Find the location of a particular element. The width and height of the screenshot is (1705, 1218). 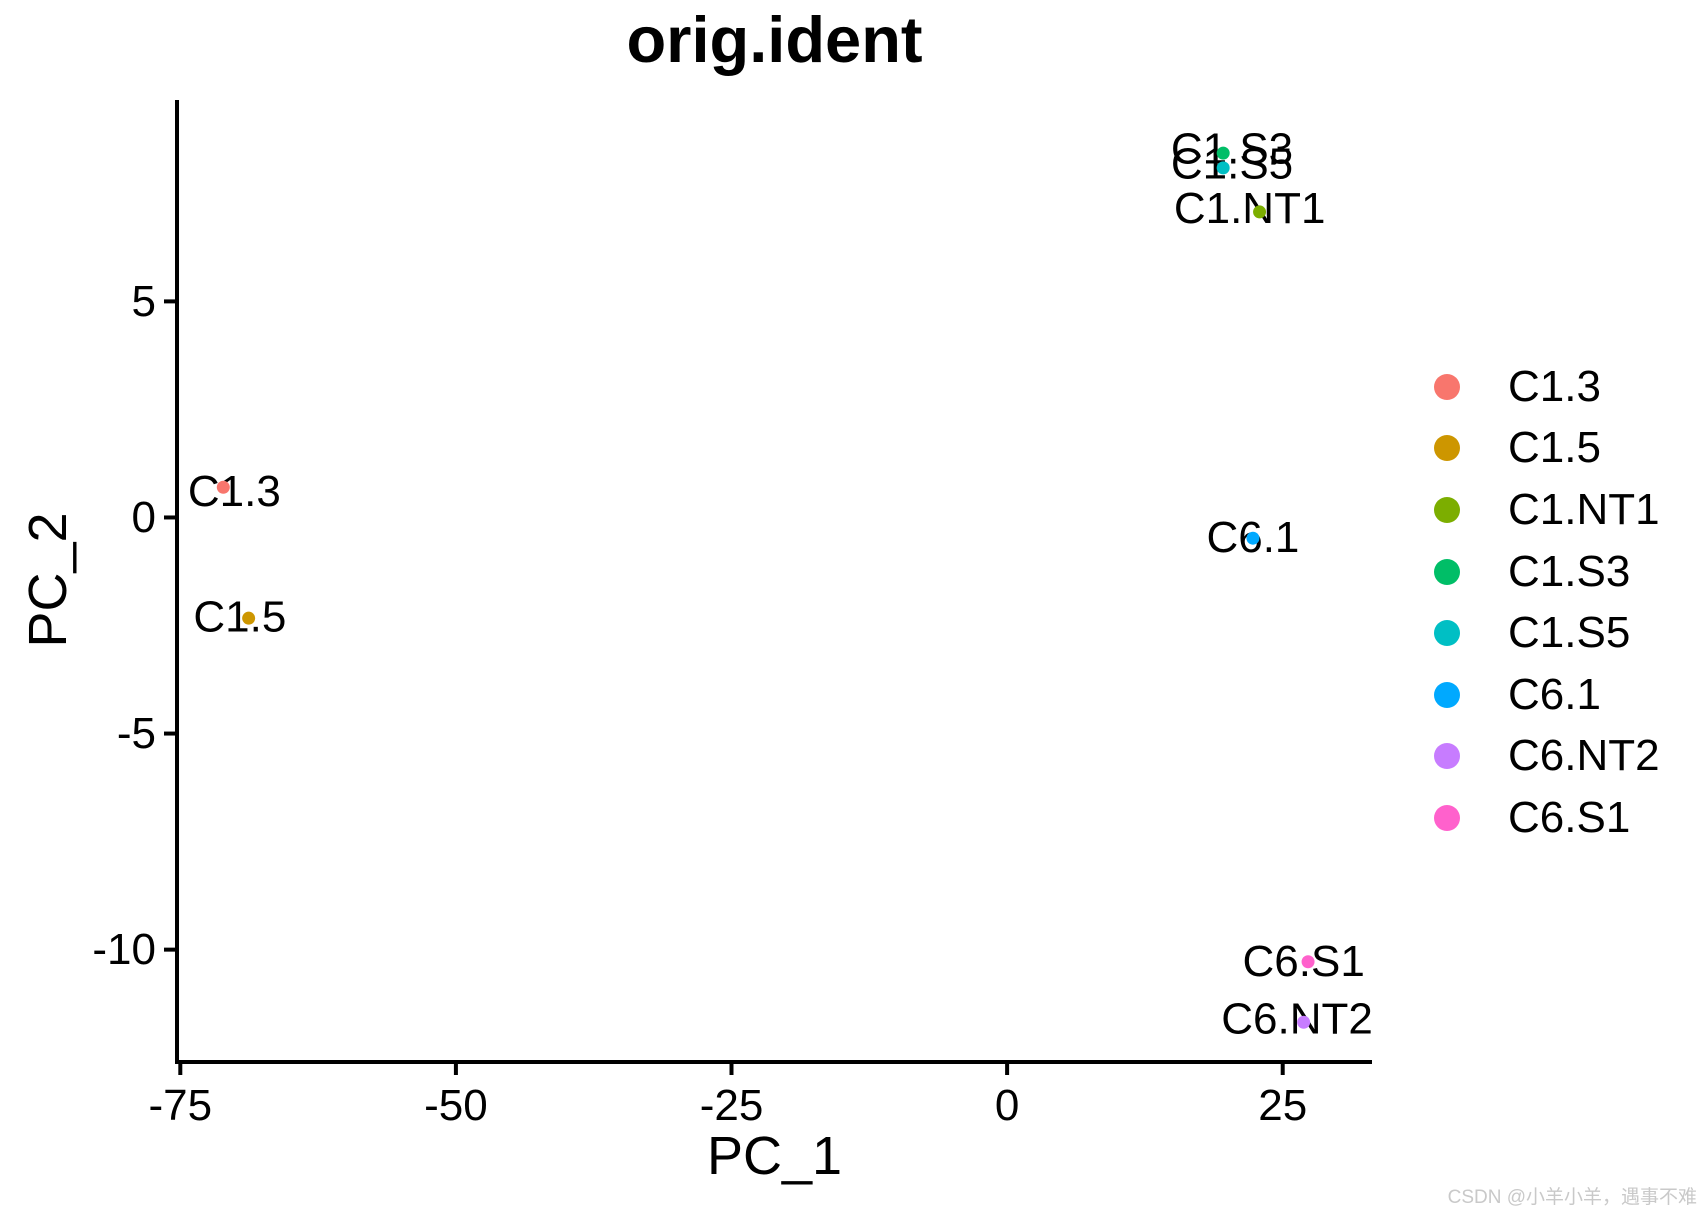

legend-item: C1.3 is located at coordinates (1547, 387).